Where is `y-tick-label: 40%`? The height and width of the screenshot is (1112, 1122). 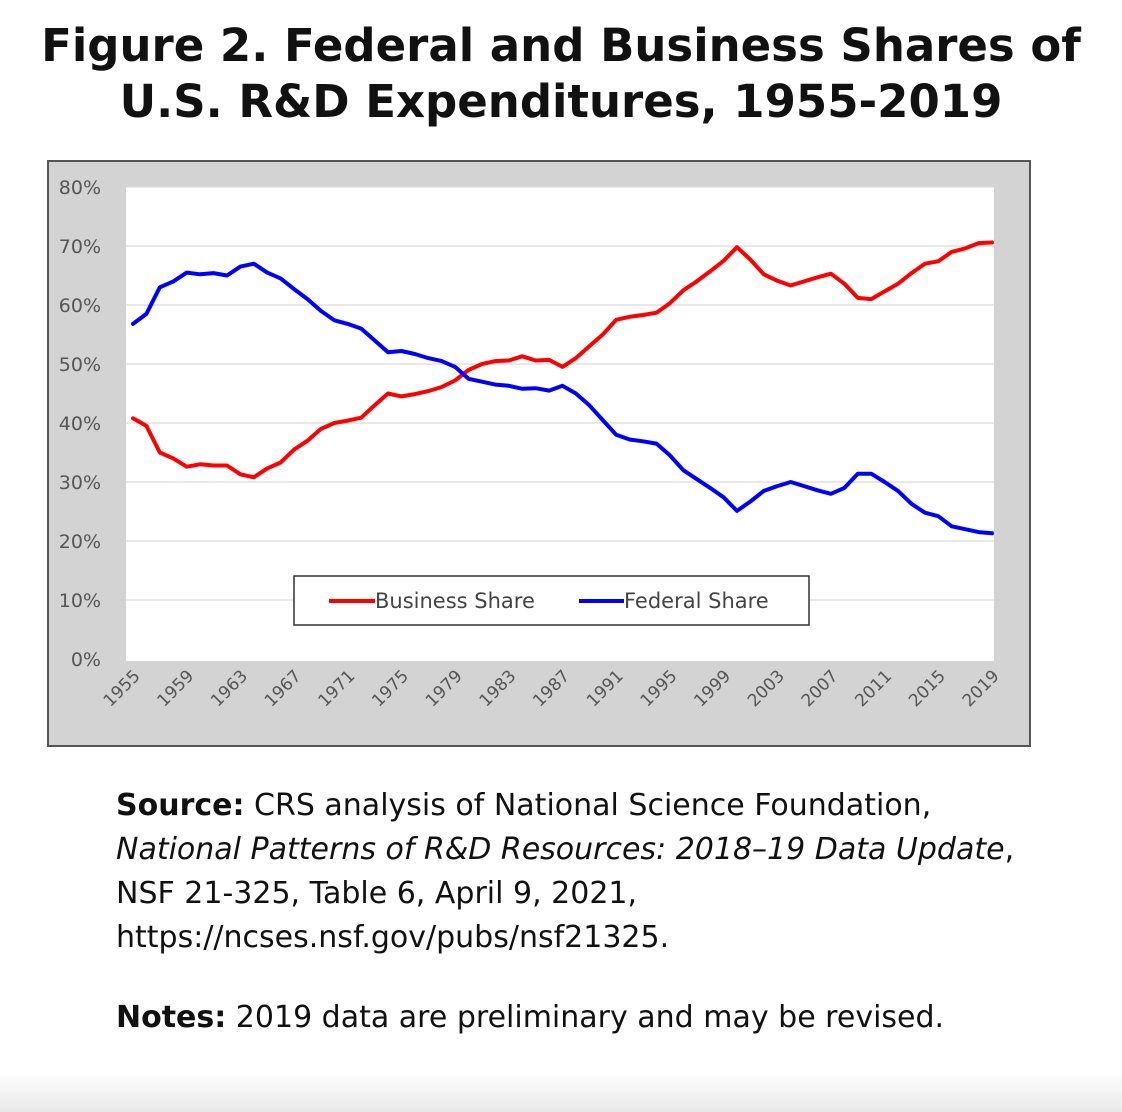 y-tick-label: 40% is located at coordinates (80, 424).